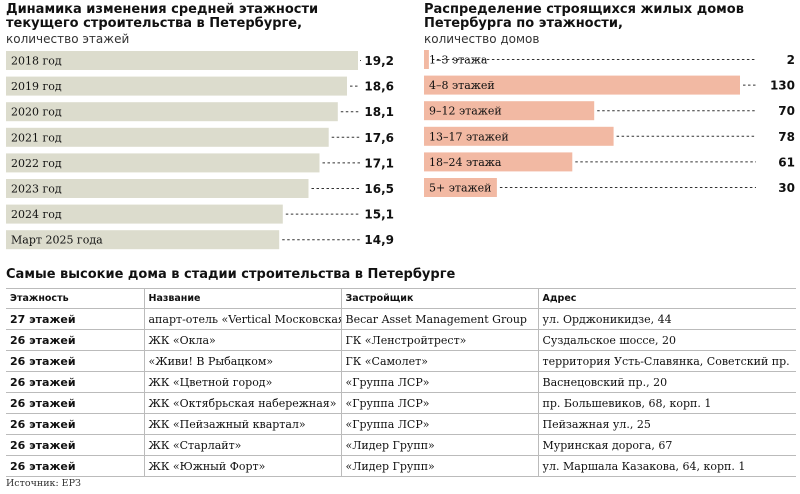 The image size is (800, 494). I want to click on cell-name: ЖК «Южный Форт», so click(243, 466).